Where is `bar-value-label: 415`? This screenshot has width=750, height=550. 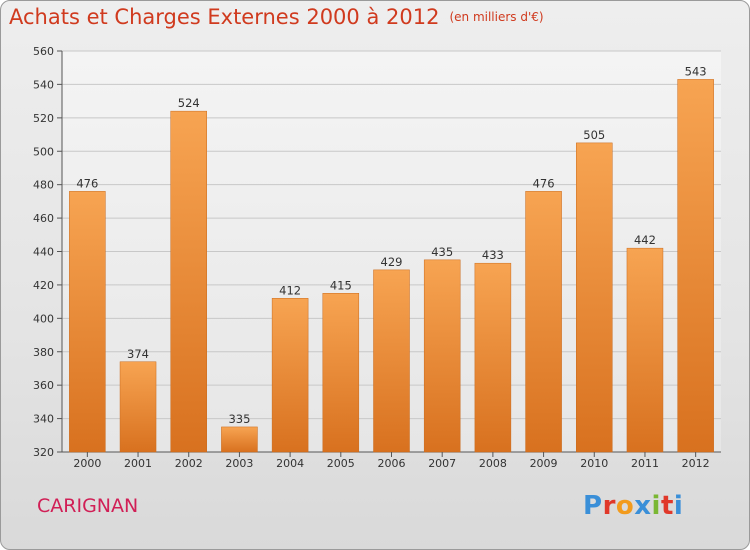 bar-value-label: 415 is located at coordinates (341, 285).